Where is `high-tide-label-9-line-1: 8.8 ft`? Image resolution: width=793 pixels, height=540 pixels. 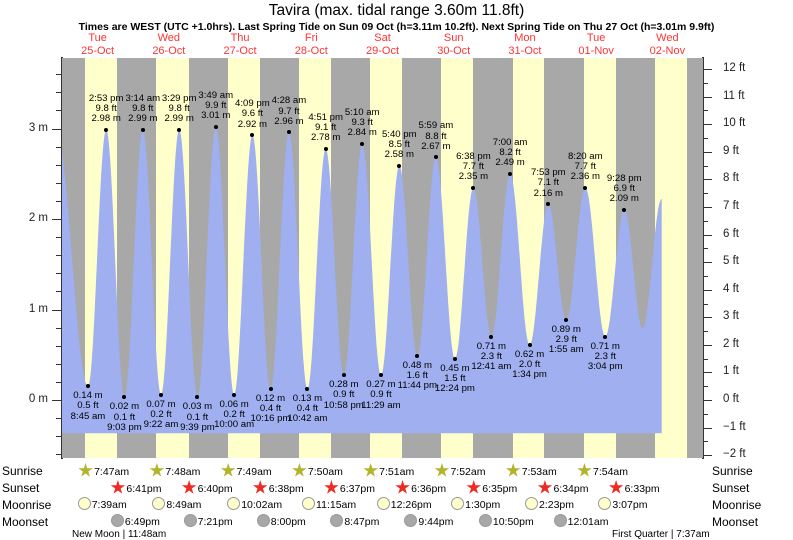 high-tide-label-9-line-1: 8.8 ft is located at coordinates (436, 136).